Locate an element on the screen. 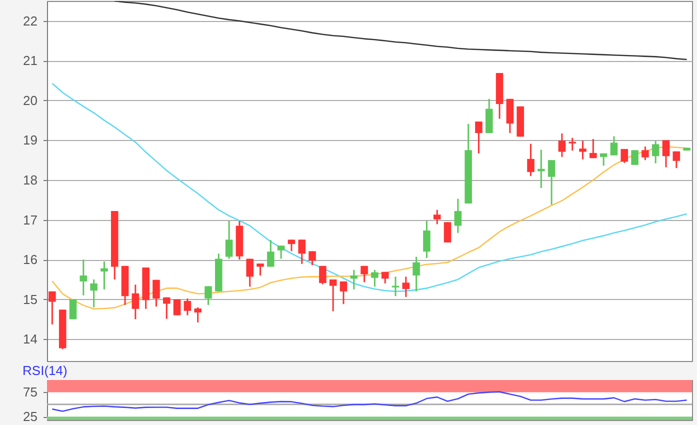 Image resolution: width=700 pixels, height=441 pixels. chart-title: RSI(14) is located at coordinates (45, 370).